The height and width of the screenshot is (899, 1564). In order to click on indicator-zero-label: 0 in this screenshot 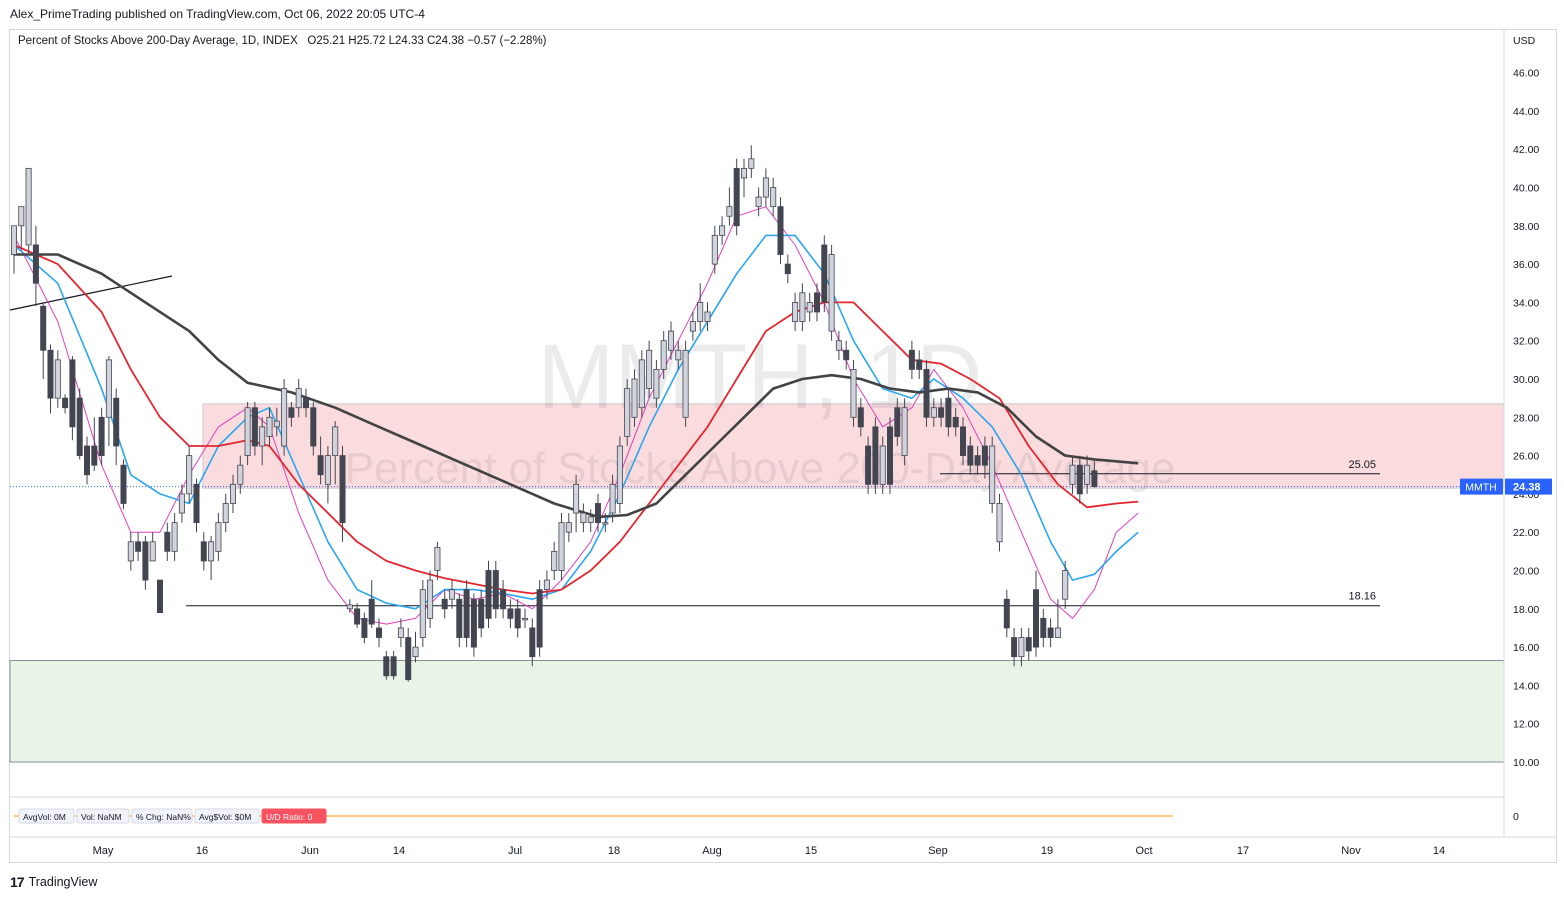, I will do `click(1516, 817)`.